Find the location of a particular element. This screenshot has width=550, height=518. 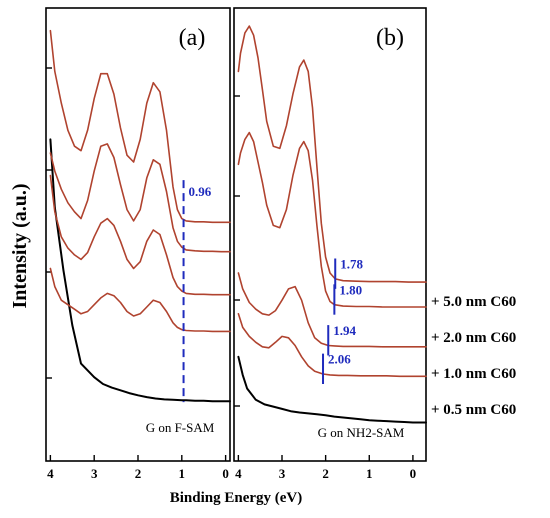

panel-a-label: (a) is located at coordinates (192, 38).